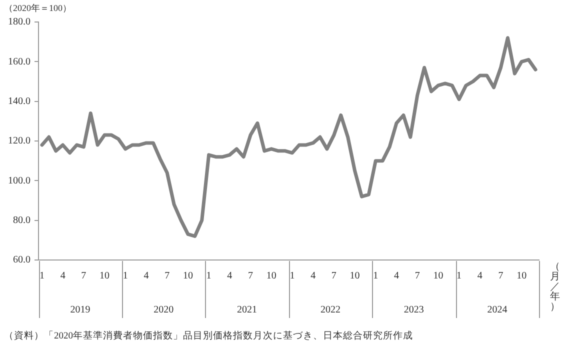 Image resolution: width=567 pixels, height=344 pixels. Describe the element at coordinates (330, 310) in the screenshot. I see `text: 2022` at that location.